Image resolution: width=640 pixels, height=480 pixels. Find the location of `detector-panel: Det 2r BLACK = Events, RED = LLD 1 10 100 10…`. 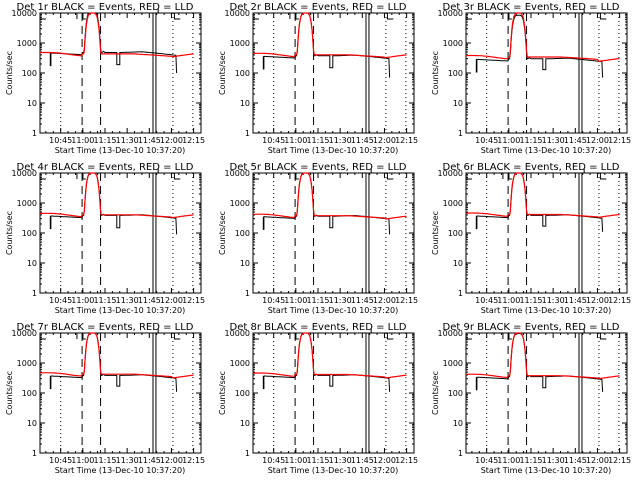

detector-panel: Det 2r BLACK = Events, RED = LLD 1 10 100 10… is located at coordinates (318, 78).